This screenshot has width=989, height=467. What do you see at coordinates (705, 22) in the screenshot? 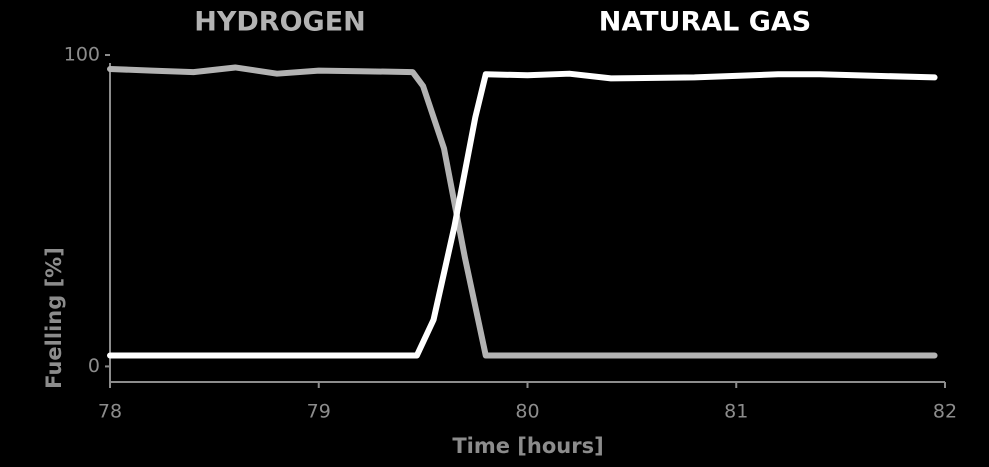
I see `series-label: NATURAL GAS` at bounding box center [705, 22].